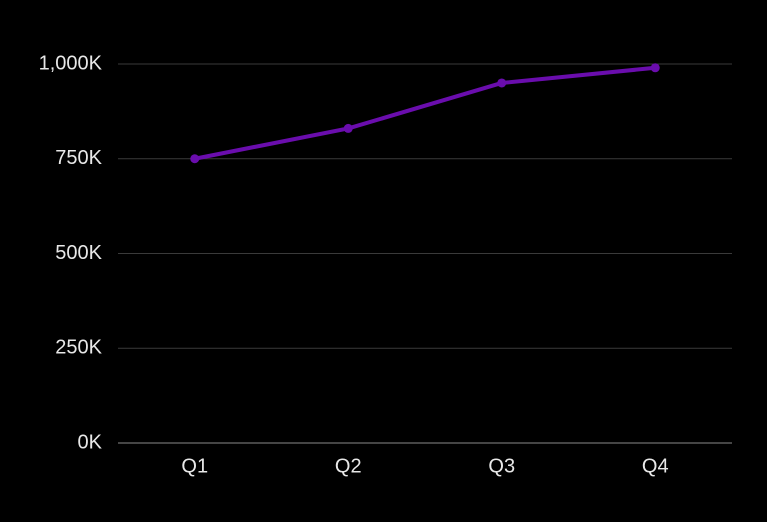 The image size is (767, 522). What do you see at coordinates (194, 466) in the screenshot?
I see `x-tick-label: Q1` at bounding box center [194, 466].